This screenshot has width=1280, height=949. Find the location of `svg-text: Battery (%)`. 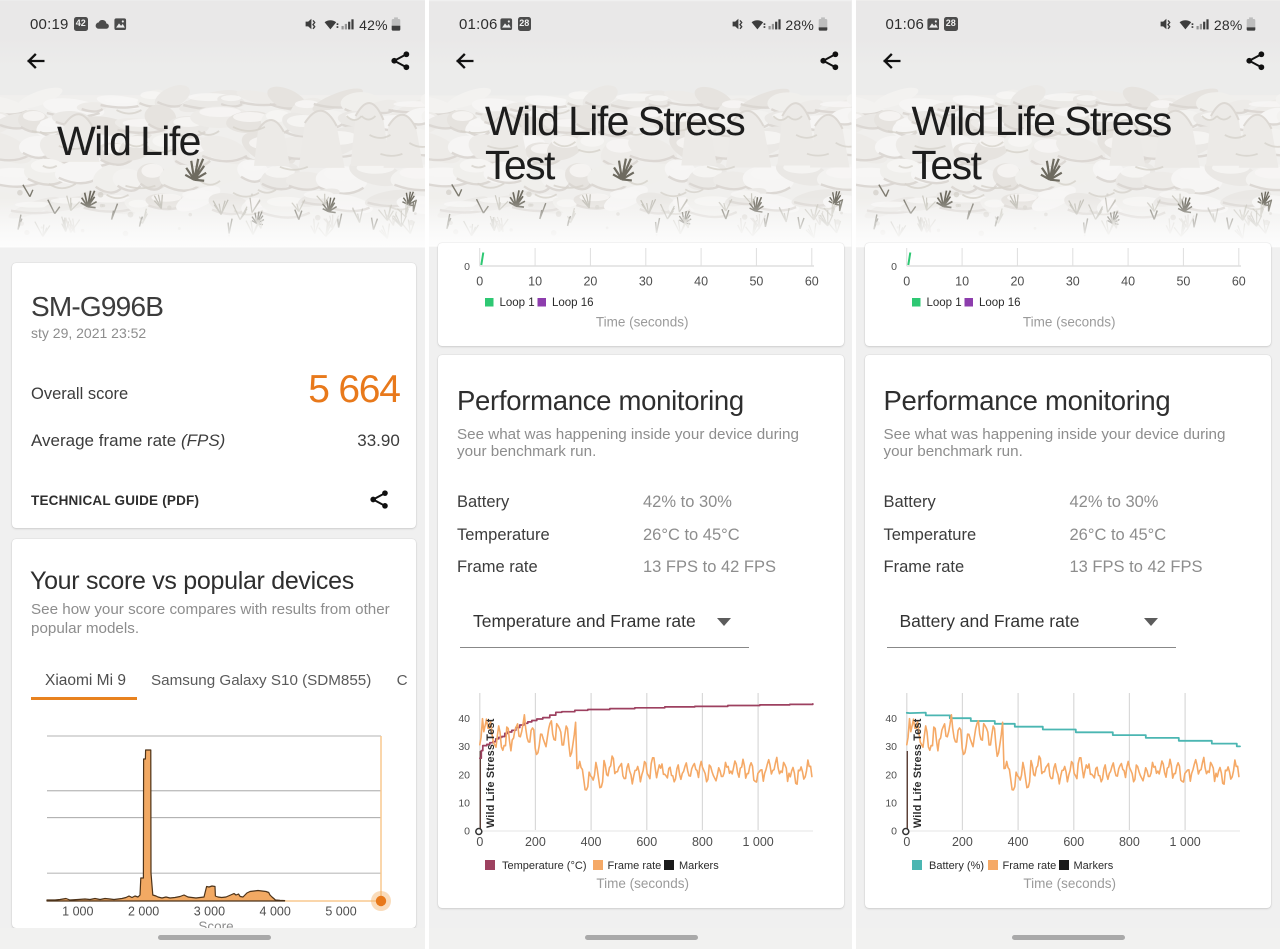

svg-text: Battery (%) is located at coordinates (956, 866).